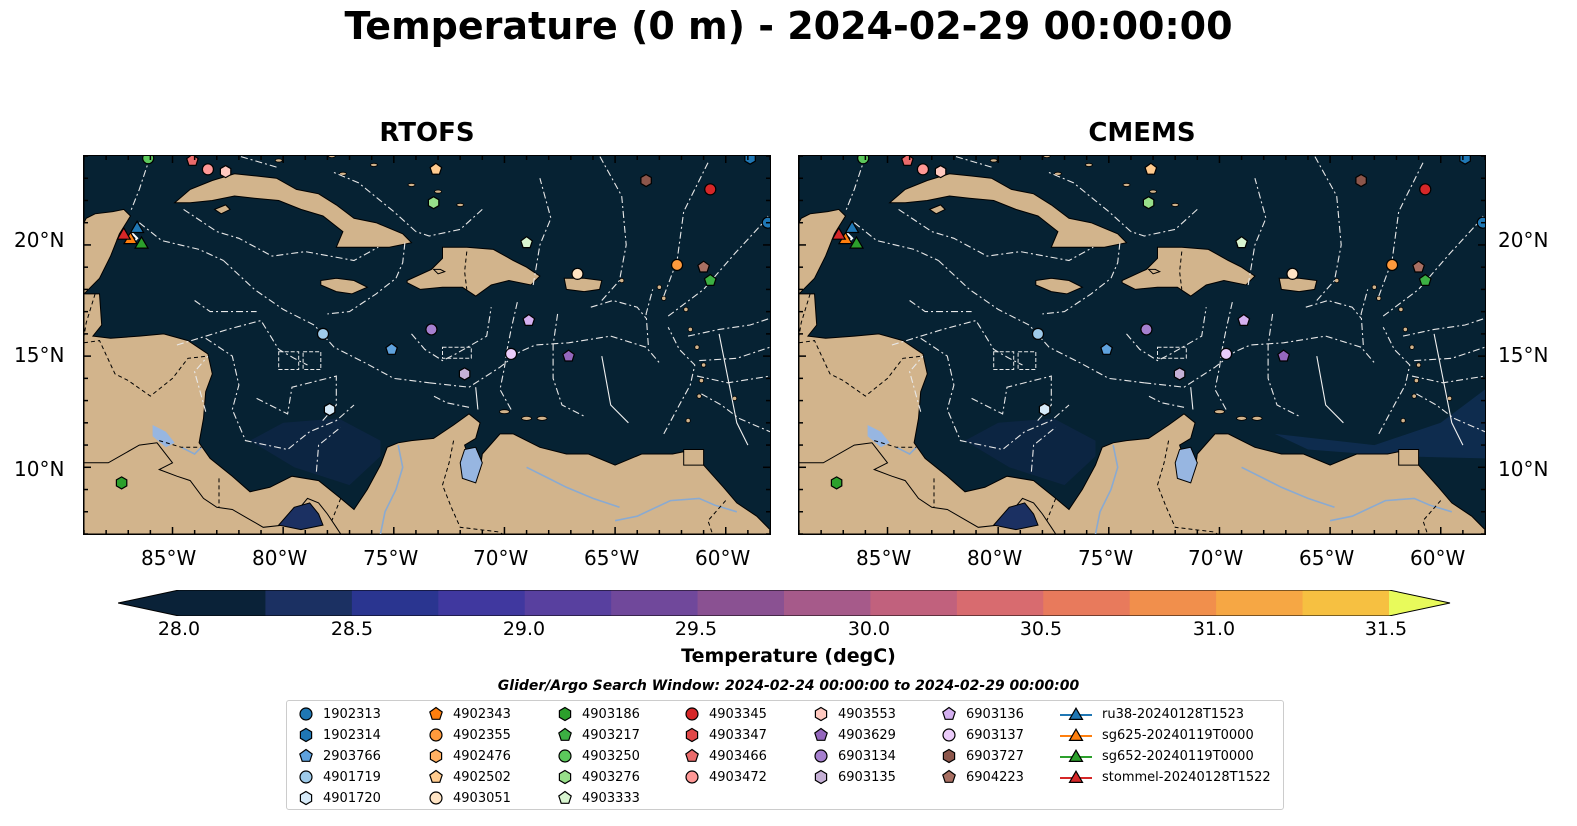  What do you see at coordinates (1386, 629) in the screenshot?
I see `colorbar-tick-7: 31.5` at bounding box center [1386, 629].